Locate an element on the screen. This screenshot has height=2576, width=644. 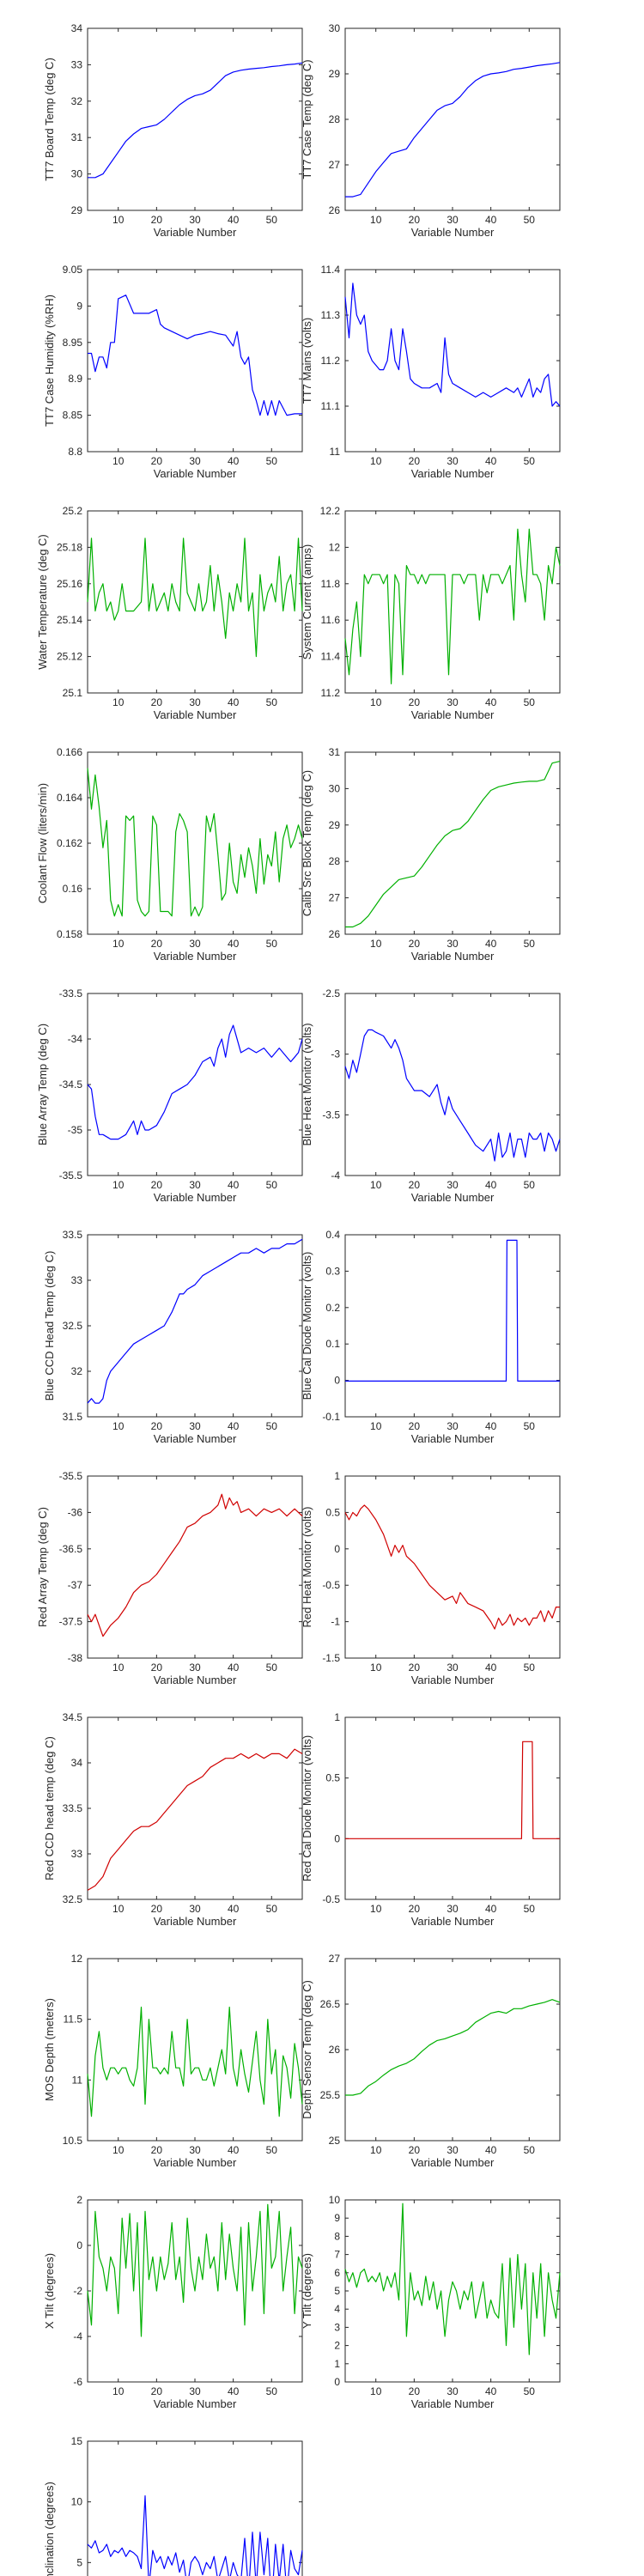
y-tick-label: 15 is located at coordinates (77, 2441).